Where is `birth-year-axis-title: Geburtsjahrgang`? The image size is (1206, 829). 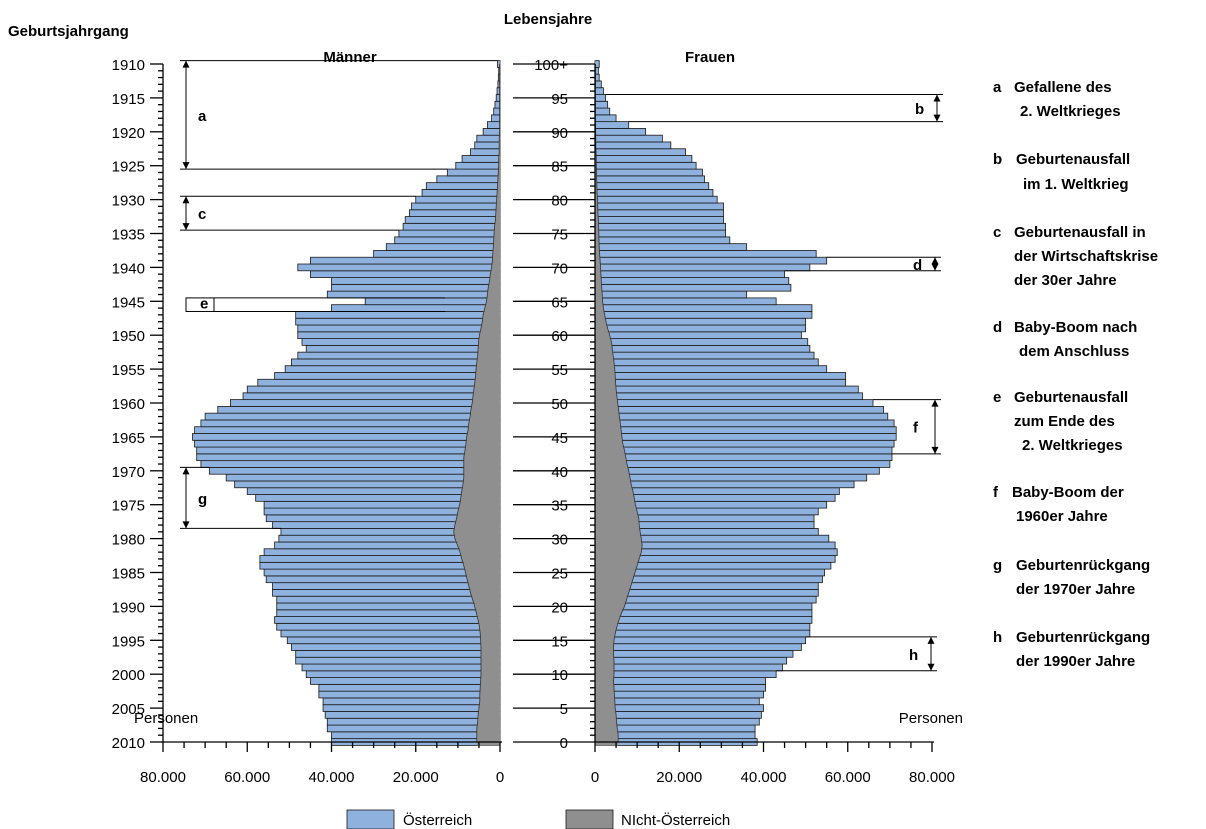
birth-year-axis-title: Geburtsjahrgang is located at coordinates (68, 31).